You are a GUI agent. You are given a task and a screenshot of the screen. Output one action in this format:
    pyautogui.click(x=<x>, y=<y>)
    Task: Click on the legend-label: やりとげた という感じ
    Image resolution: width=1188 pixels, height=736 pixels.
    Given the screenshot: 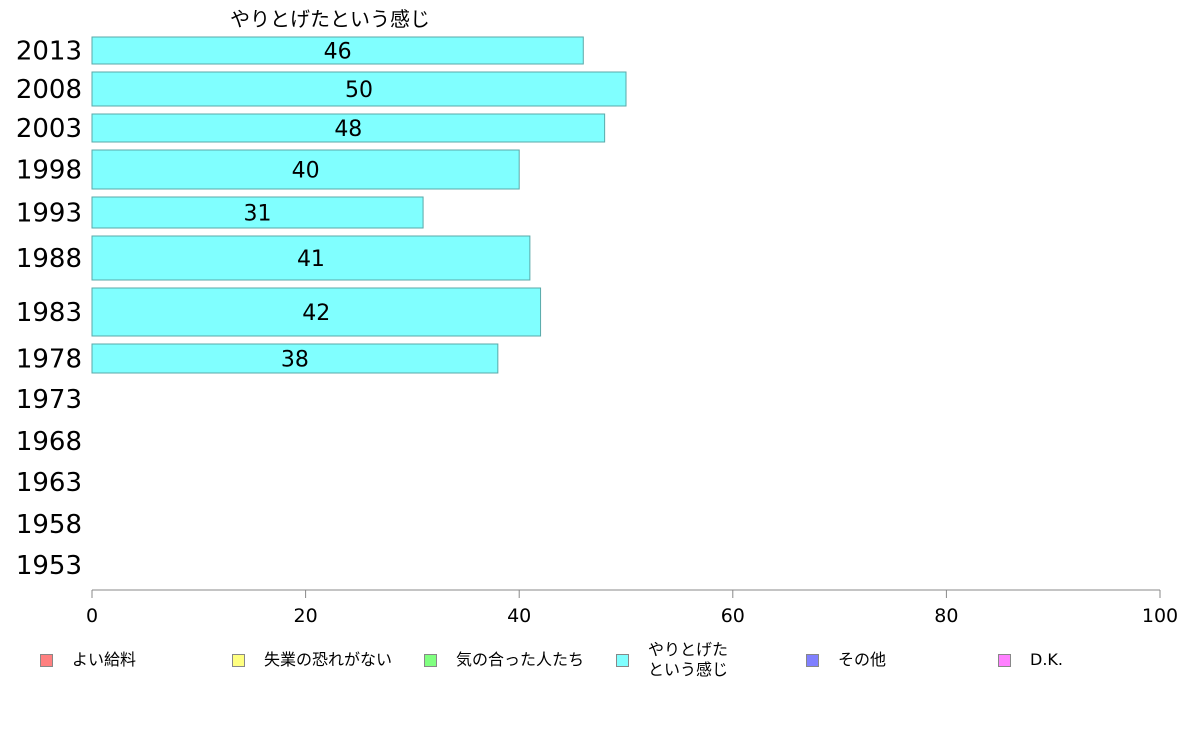 What is the action you would take?
    pyautogui.click(x=688, y=659)
    